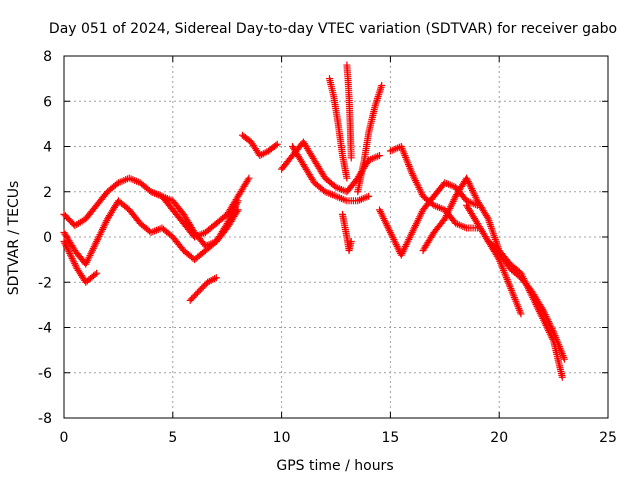  What do you see at coordinates (47, 102) in the screenshot?
I see `y-tick-label: 6` at bounding box center [47, 102].